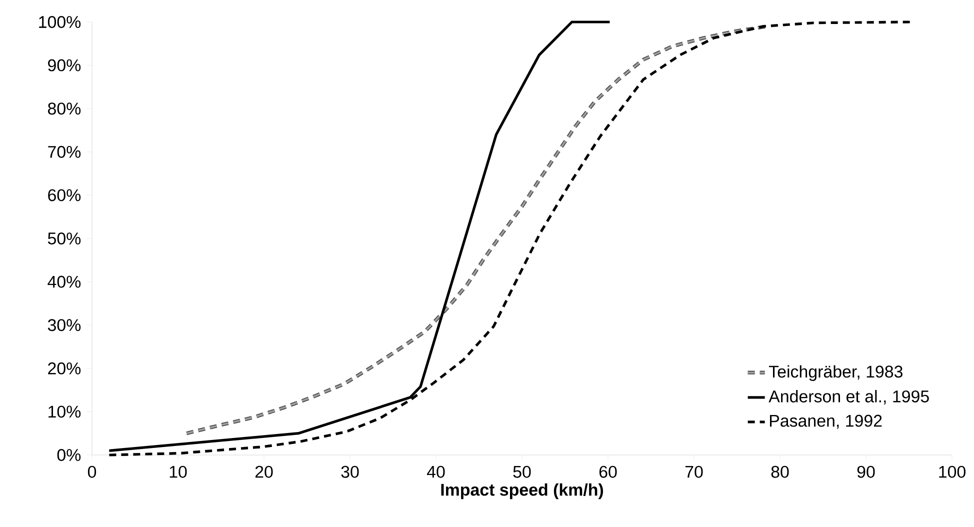 This screenshot has height=527, width=974. I want to click on y-tick-label: 0%, so click(69, 455).